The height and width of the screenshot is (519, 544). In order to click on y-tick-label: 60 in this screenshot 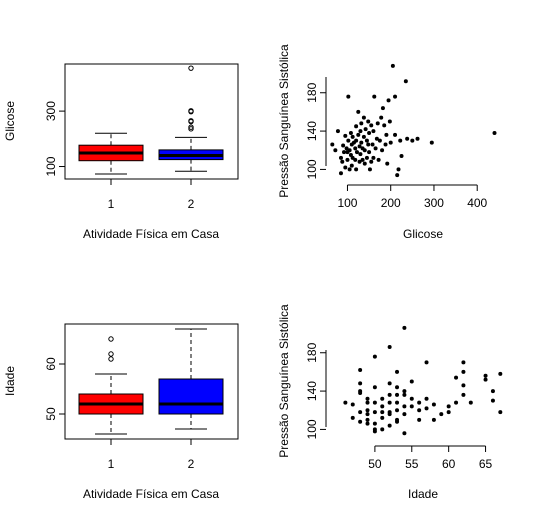, I will do `click(51, 364)`.